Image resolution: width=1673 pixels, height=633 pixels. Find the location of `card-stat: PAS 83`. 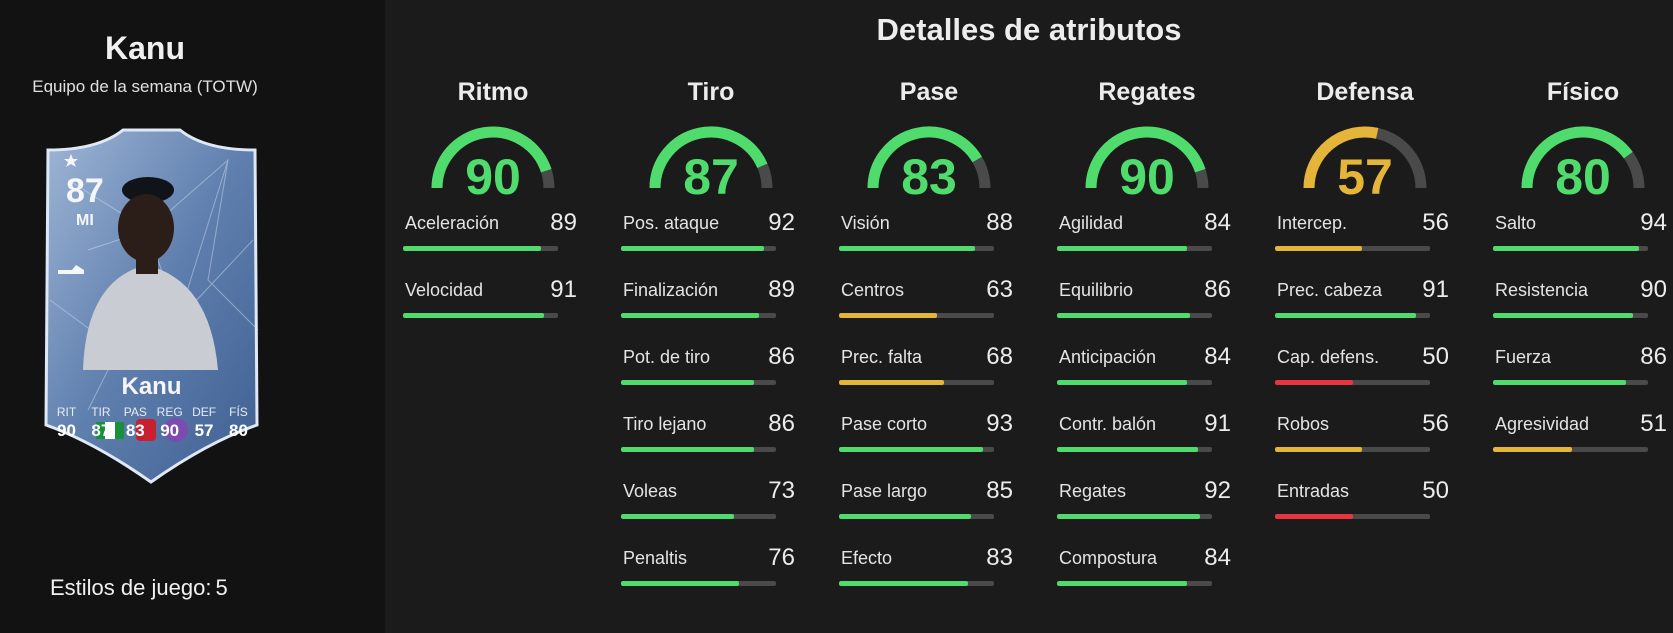

card-stat: PAS 83 is located at coordinates (135, 423).